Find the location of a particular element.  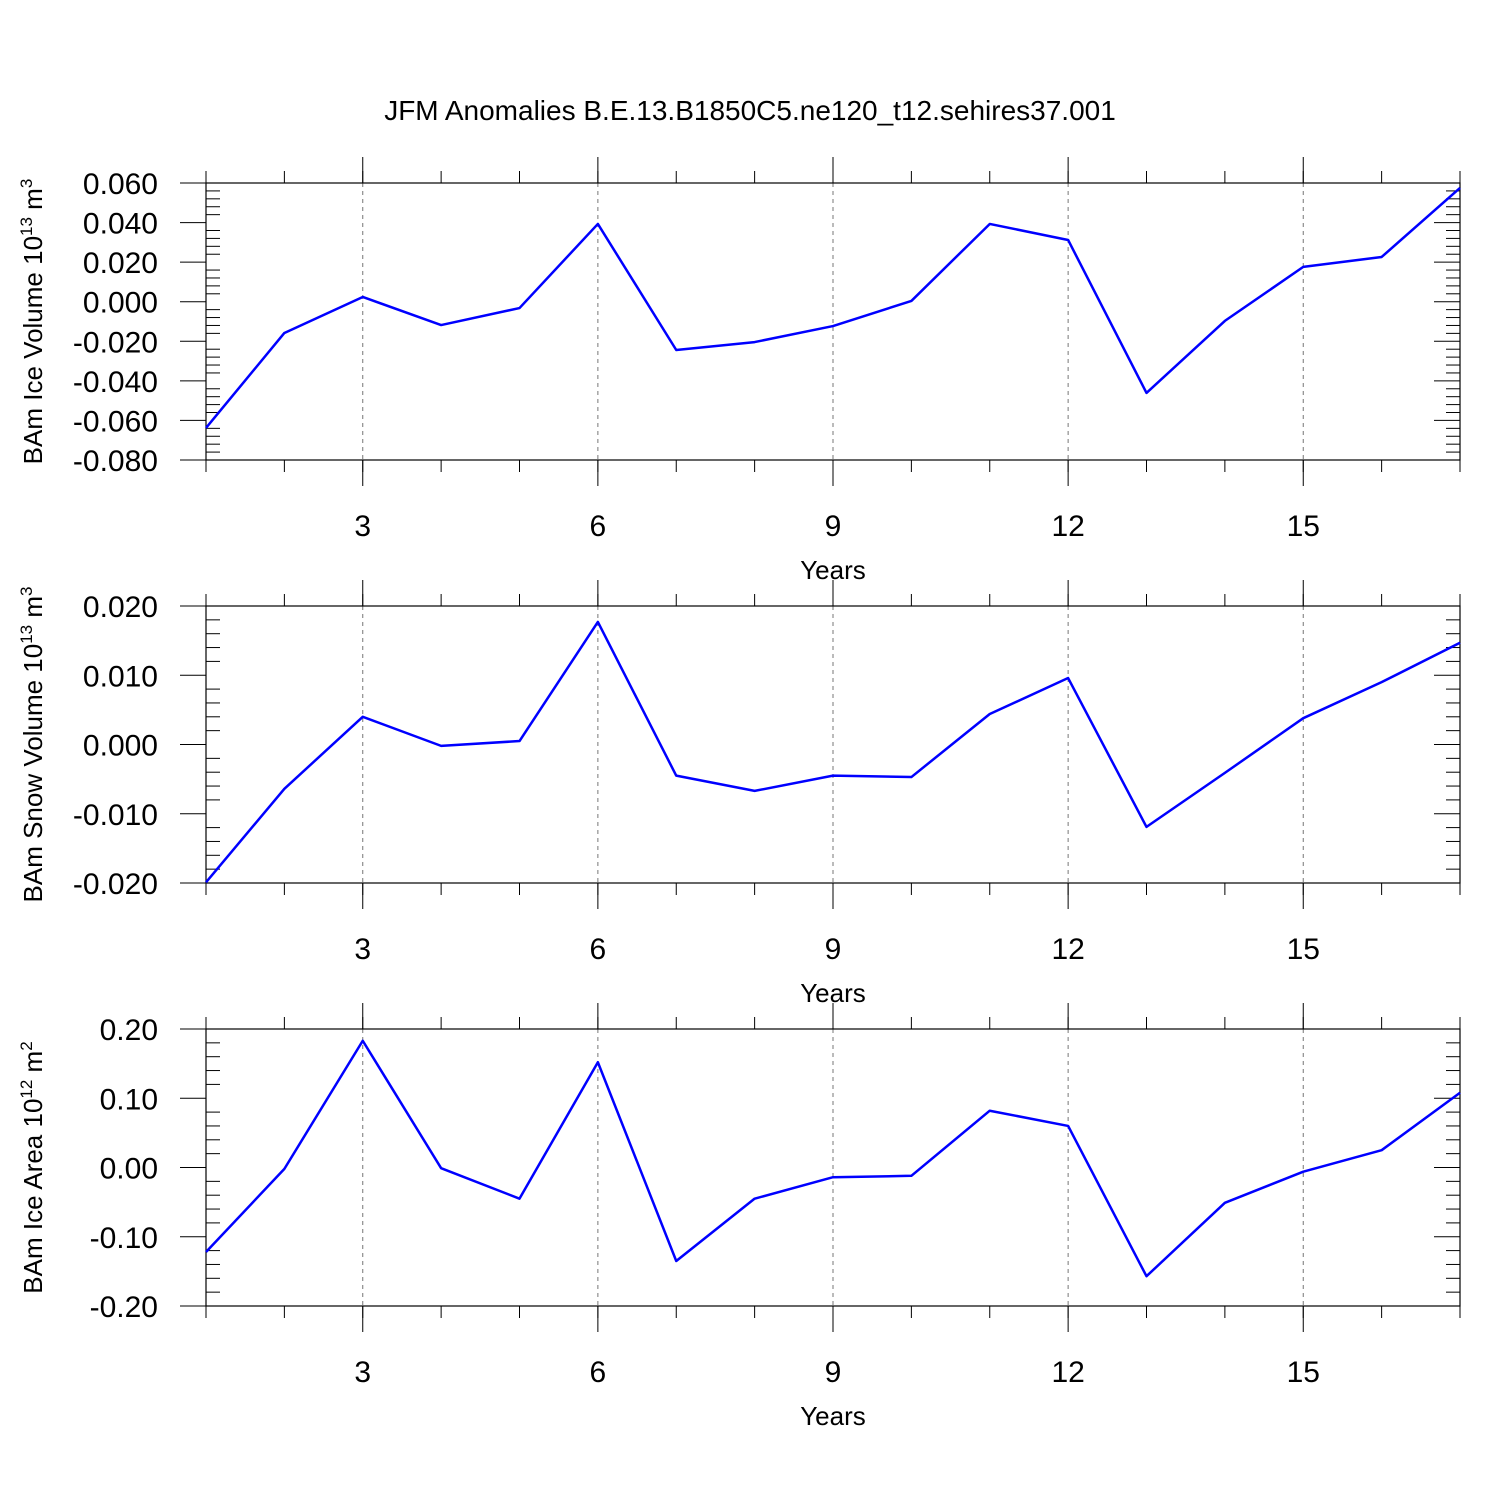

y-label-text: BAm Ice Area 10 is located at coordinates (33, 1196).